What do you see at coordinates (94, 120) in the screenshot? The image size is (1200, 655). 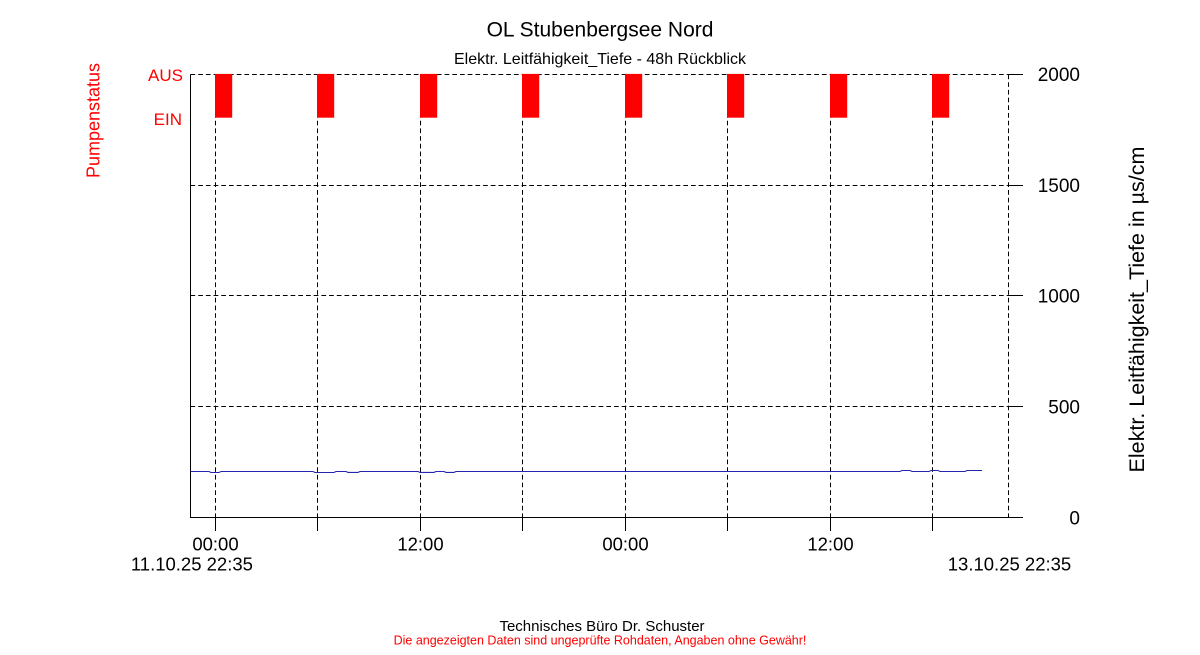 I see `svg-text: Pumpenstatus` at bounding box center [94, 120].